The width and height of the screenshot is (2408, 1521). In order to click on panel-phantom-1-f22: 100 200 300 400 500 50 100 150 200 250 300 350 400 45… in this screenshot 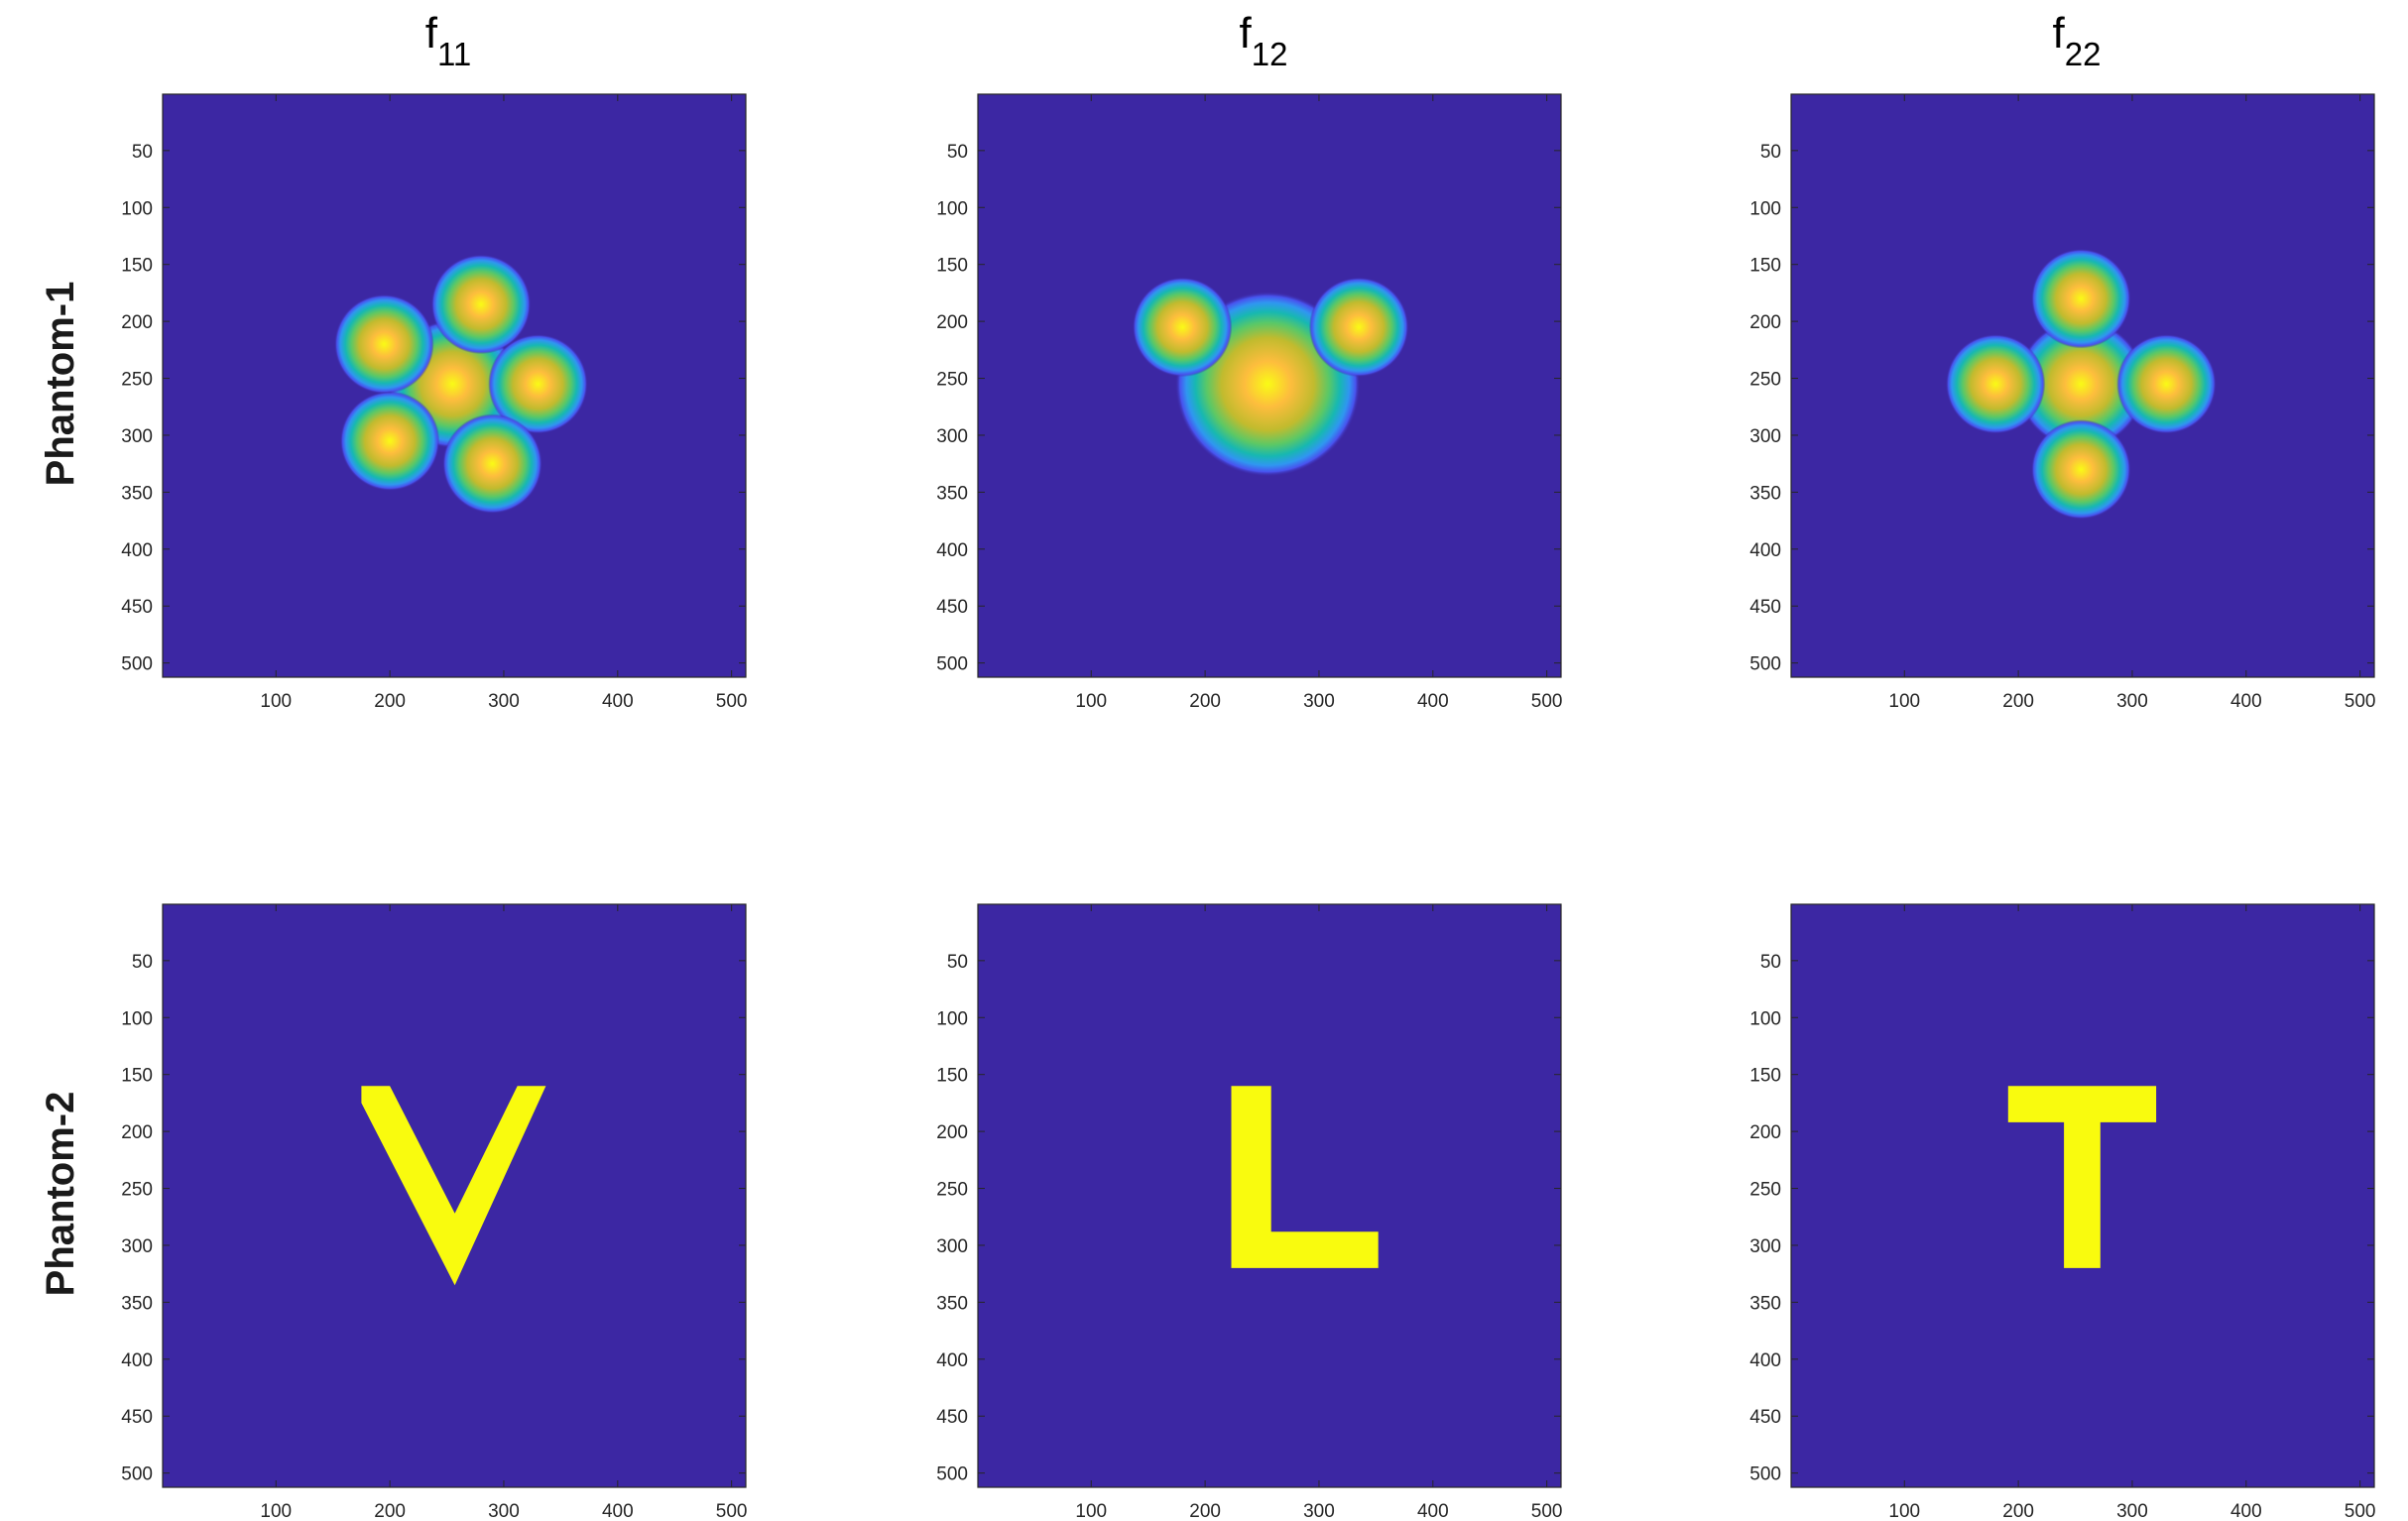, I will do `click(2062, 402)`.